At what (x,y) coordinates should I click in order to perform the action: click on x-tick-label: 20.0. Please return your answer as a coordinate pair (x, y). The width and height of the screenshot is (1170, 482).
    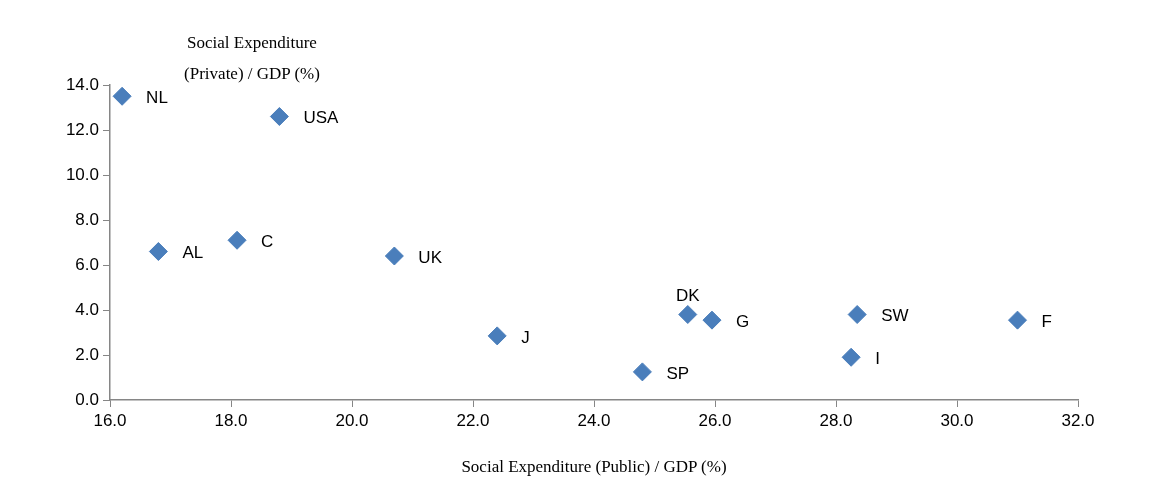
    Looking at the image, I should click on (352, 420).